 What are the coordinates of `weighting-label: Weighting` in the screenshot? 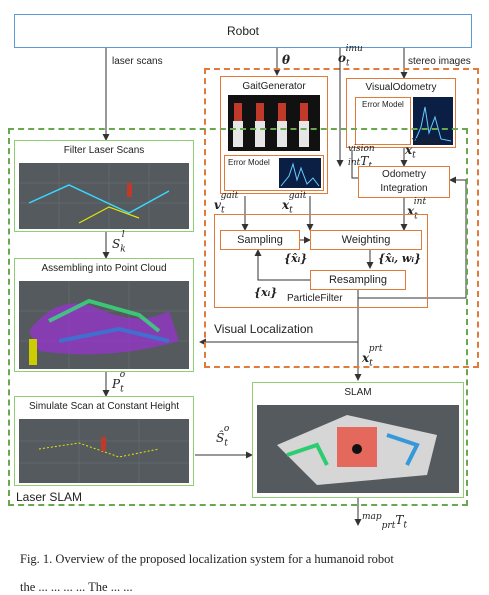 It's located at (366, 240).